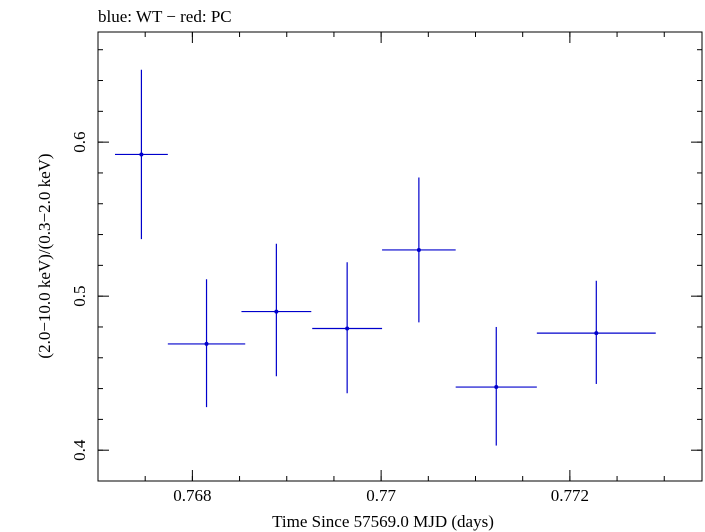 The height and width of the screenshot is (532, 705). I want to click on x-axis-label: Time Since 57569.0 MJD (days), so click(383, 521).